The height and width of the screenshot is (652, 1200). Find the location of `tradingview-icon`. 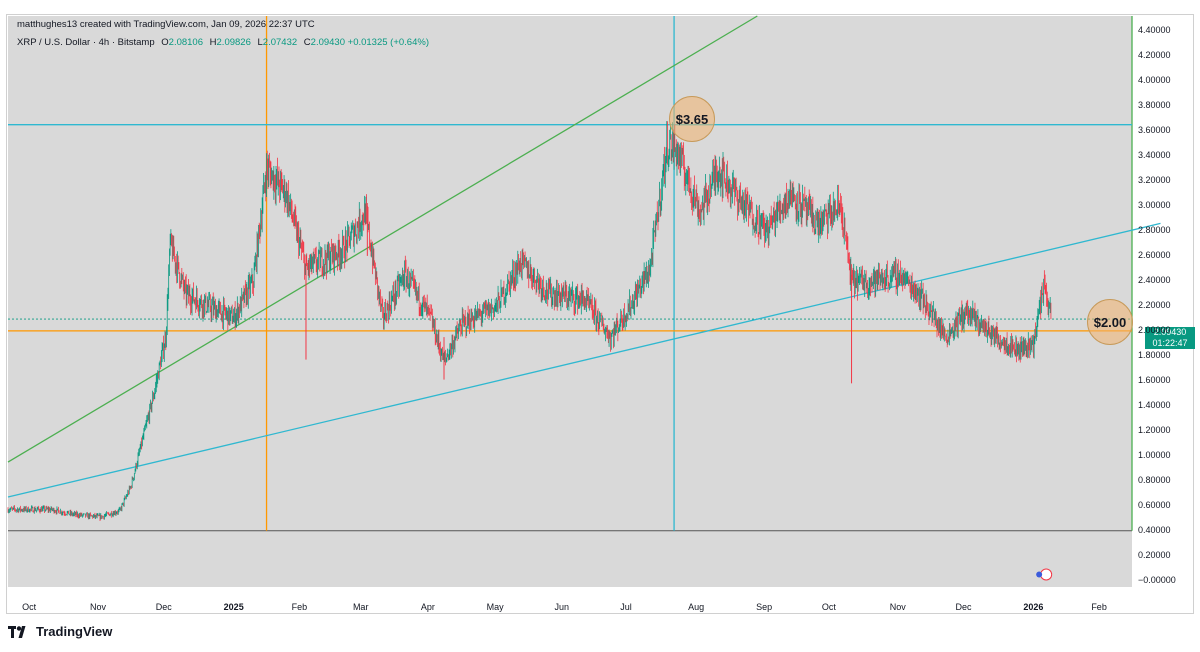

tradingview-icon is located at coordinates (17, 631).